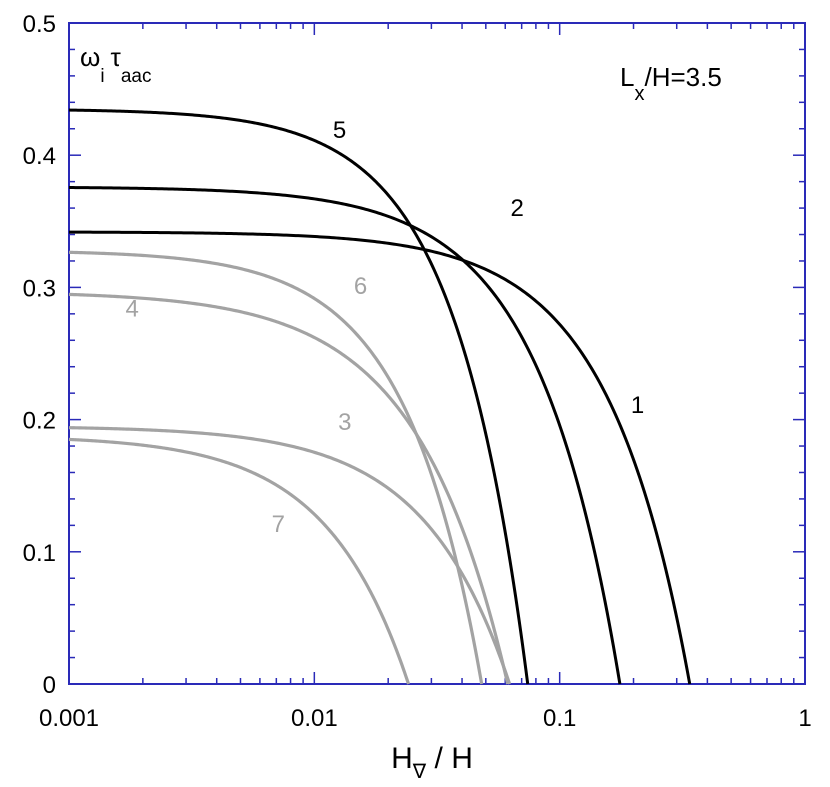  What do you see at coordinates (637, 405) in the screenshot?
I see `curve-label-1: 1` at bounding box center [637, 405].